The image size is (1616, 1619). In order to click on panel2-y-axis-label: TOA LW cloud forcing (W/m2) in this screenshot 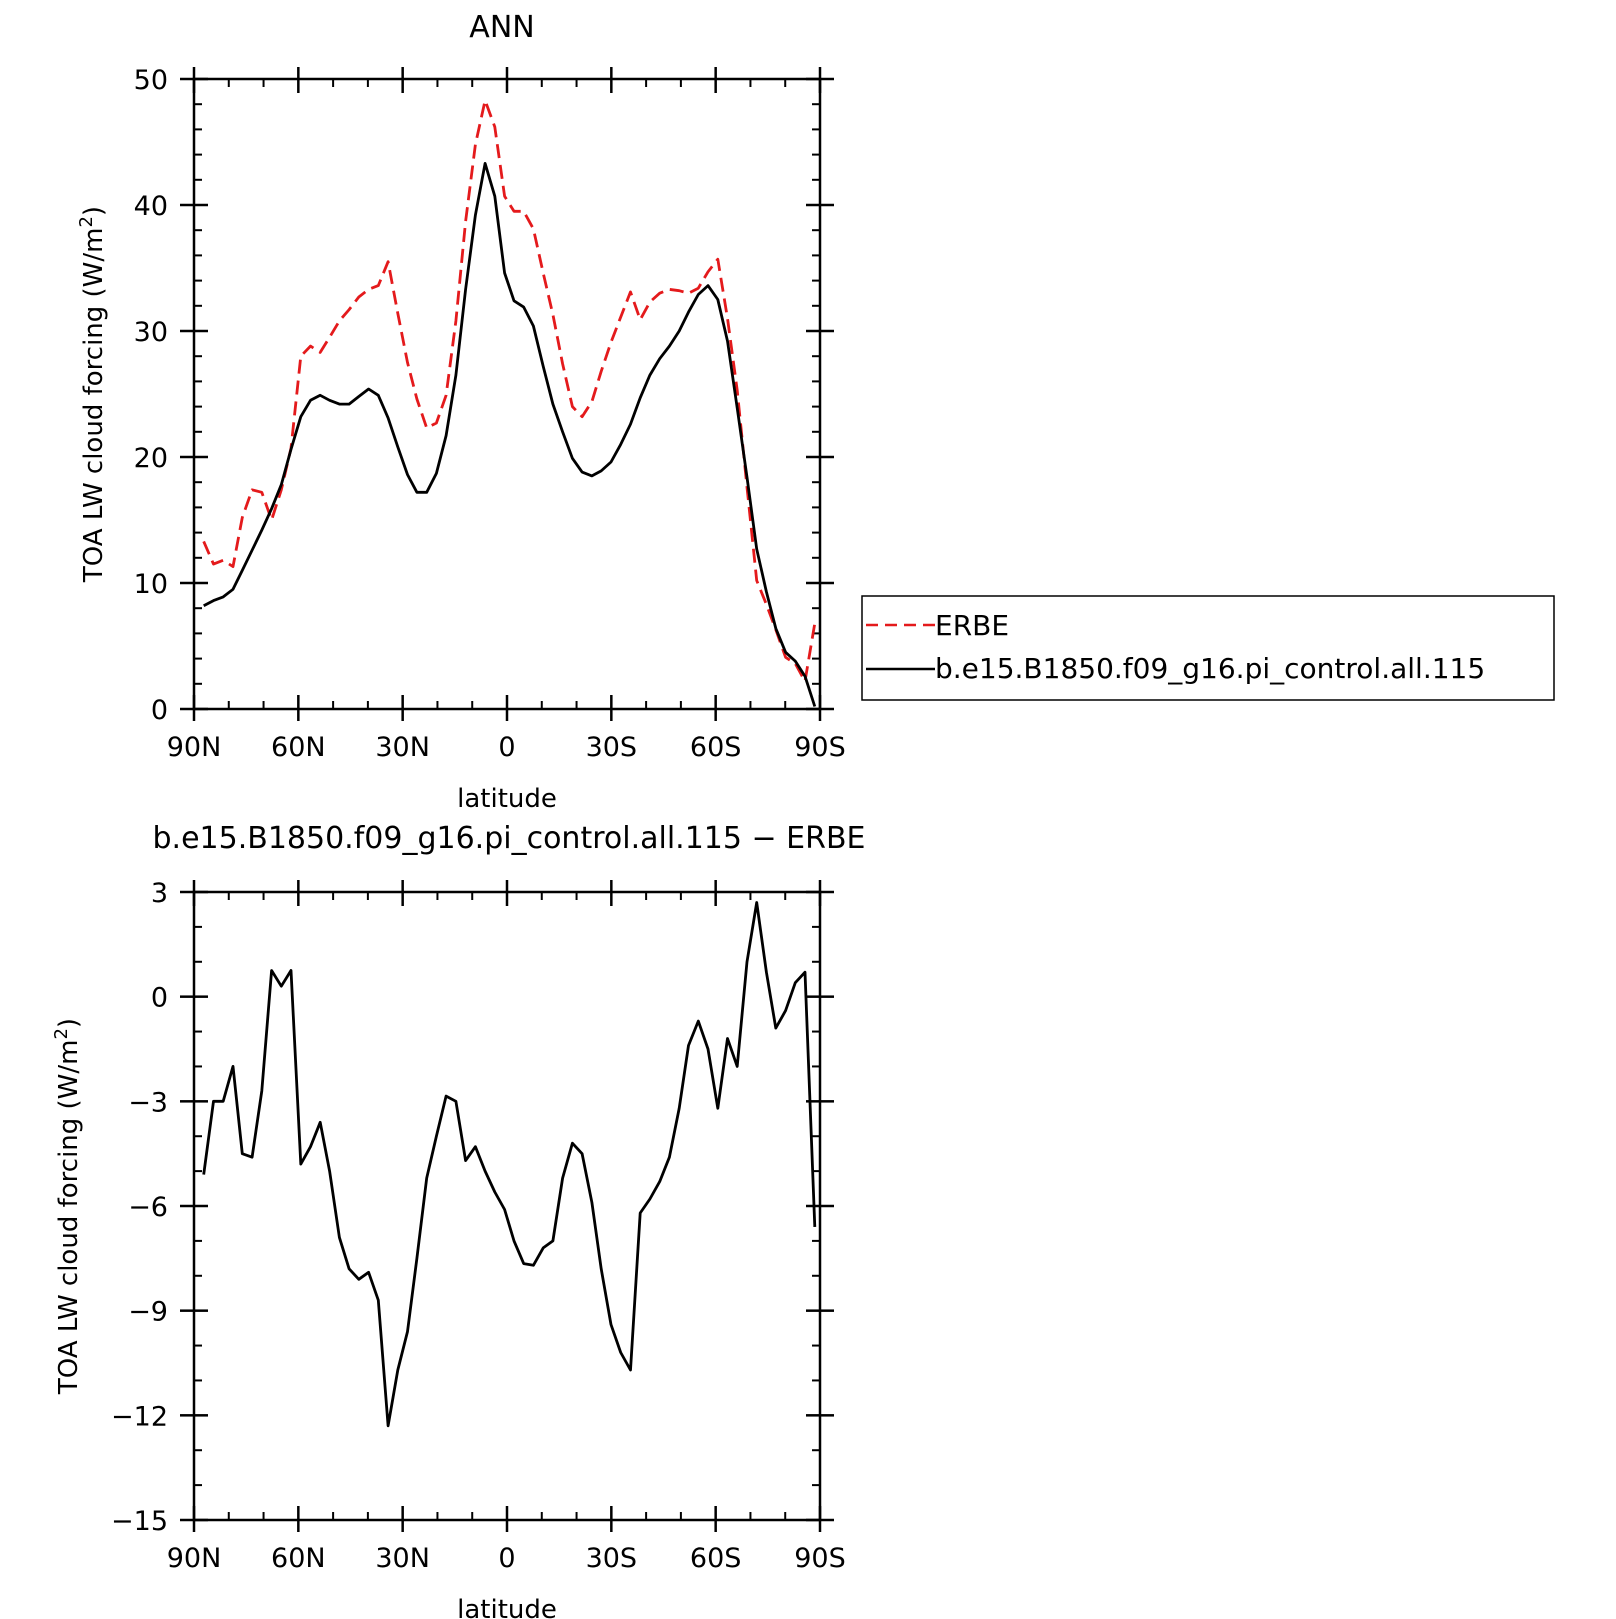, I will do `click(67, 1206)`.